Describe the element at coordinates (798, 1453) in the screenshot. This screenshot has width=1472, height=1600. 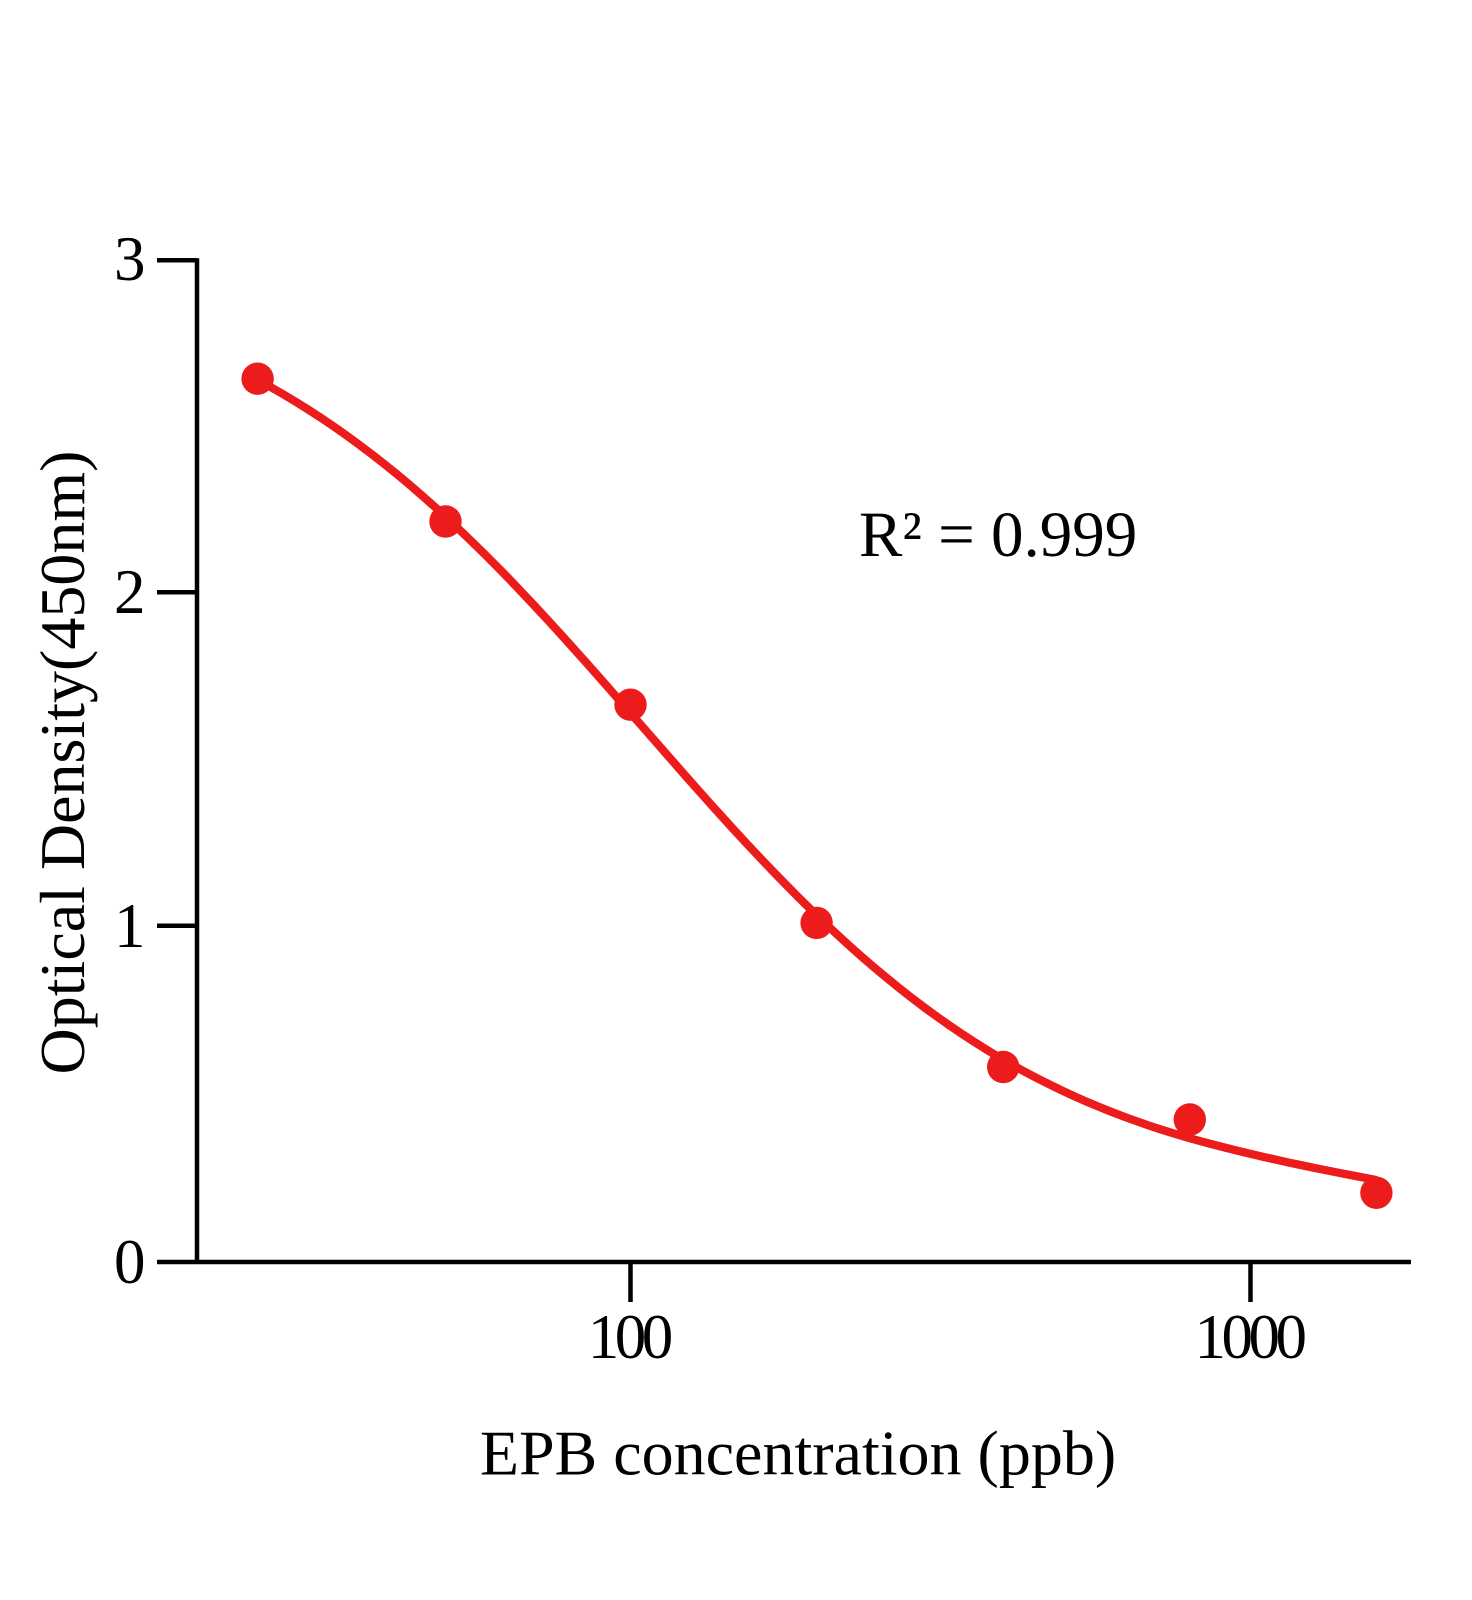
I see `svg-text: EPB concentration (ppb)` at that location.